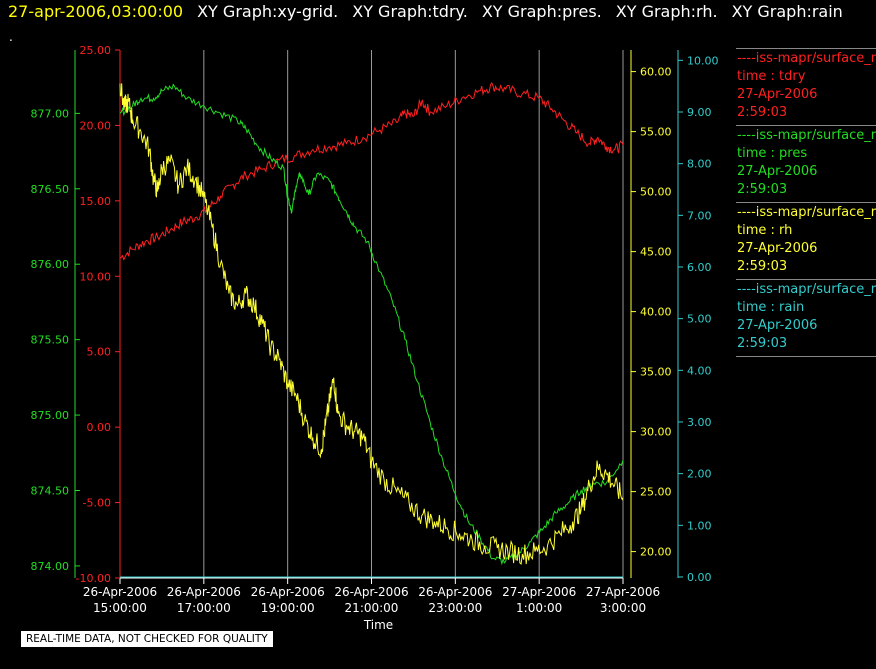  What do you see at coordinates (288, 608) in the screenshot?
I see `x-tick-label-time: 19:00:00` at bounding box center [288, 608].